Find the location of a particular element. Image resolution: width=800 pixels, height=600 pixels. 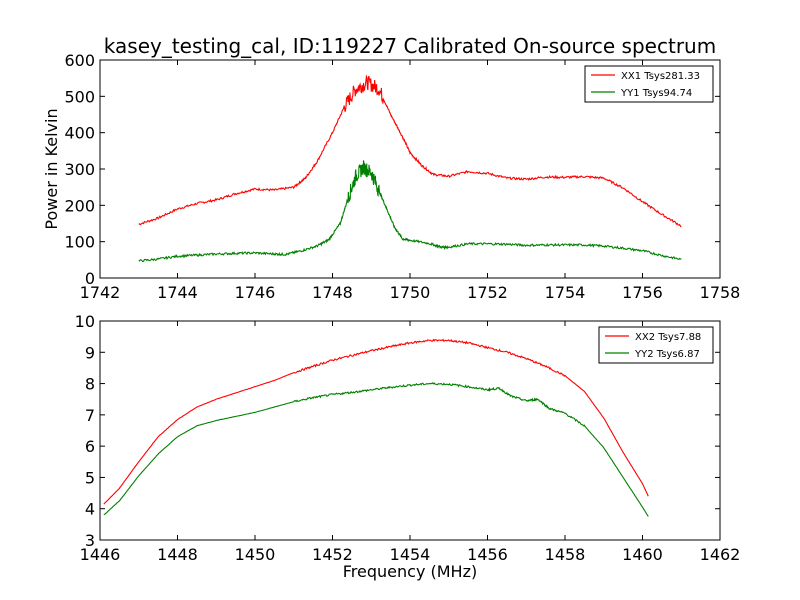

x-axis-label: Frequency (MHz) is located at coordinates (410, 571).